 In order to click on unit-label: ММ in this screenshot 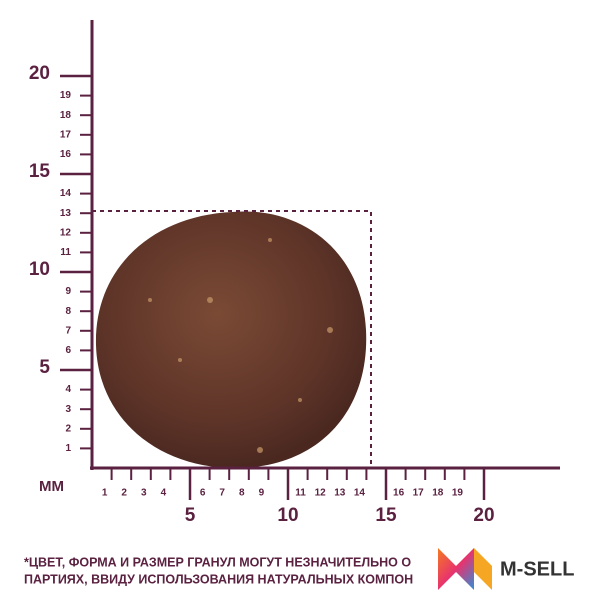, I will do `click(51, 486)`.